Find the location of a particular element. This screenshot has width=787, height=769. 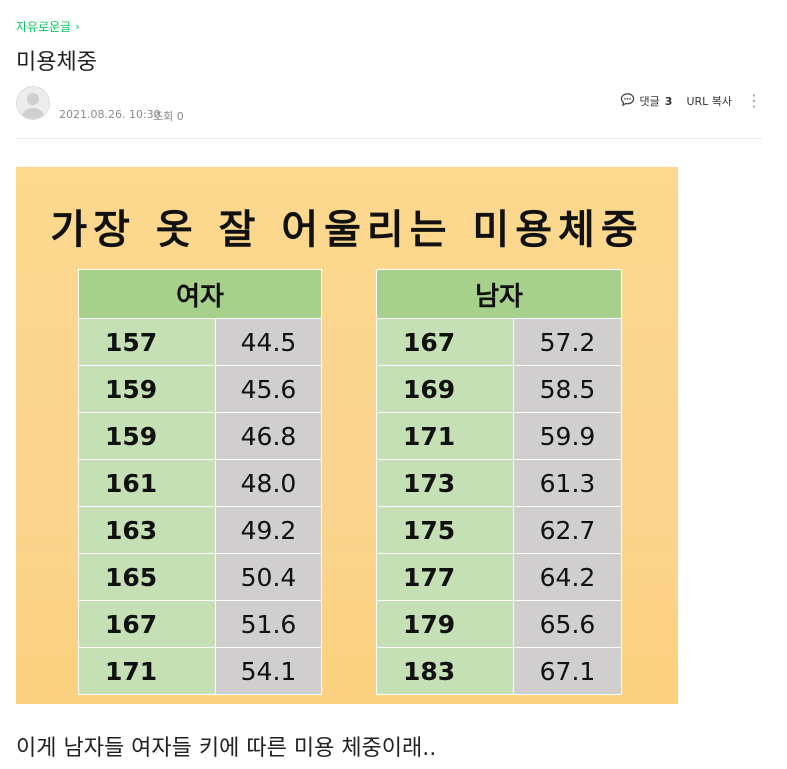

post-date: 2021.08.26. 10:30 is located at coordinates (110, 114).